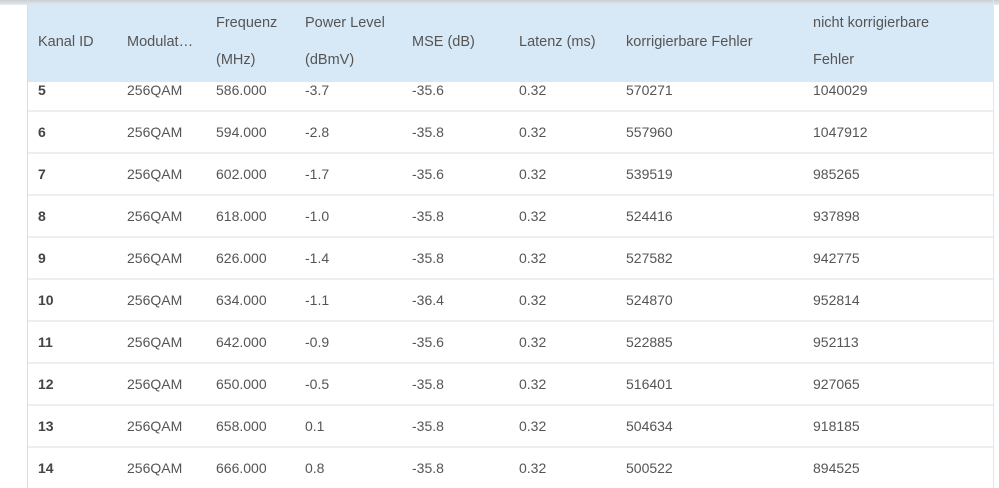  What do you see at coordinates (241, 174) in the screenshot?
I see `cell-frequenz: 602.000` at bounding box center [241, 174].